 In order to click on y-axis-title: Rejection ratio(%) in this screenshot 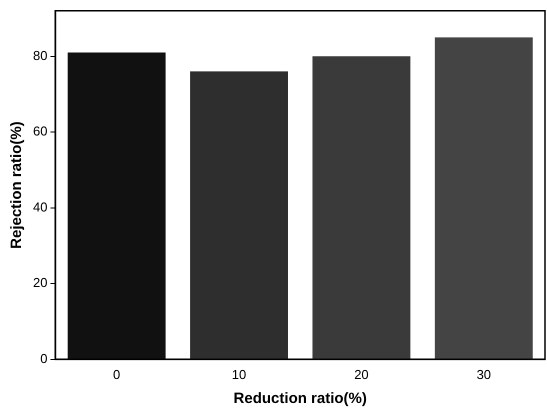, I will do `click(17, 185)`.